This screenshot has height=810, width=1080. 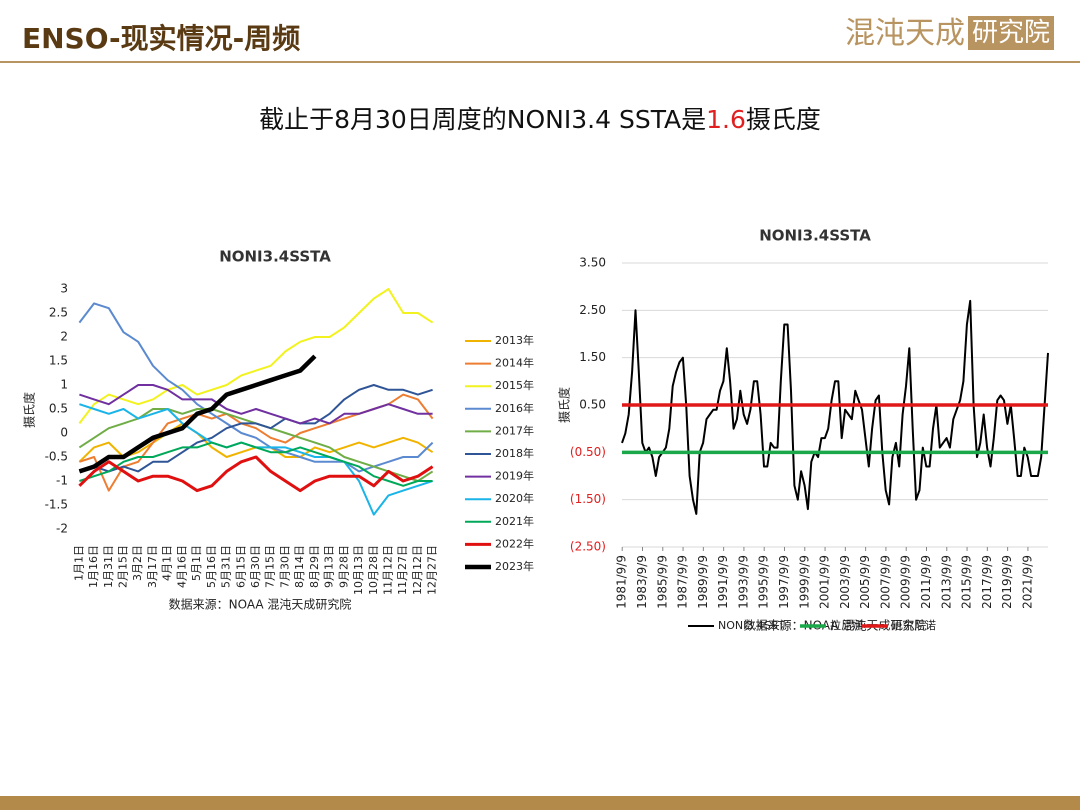 What do you see at coordinates (885, 582) in the screenshot?
I see `x-tick-label: 2007/9/9` at bounding box center [885, 582].